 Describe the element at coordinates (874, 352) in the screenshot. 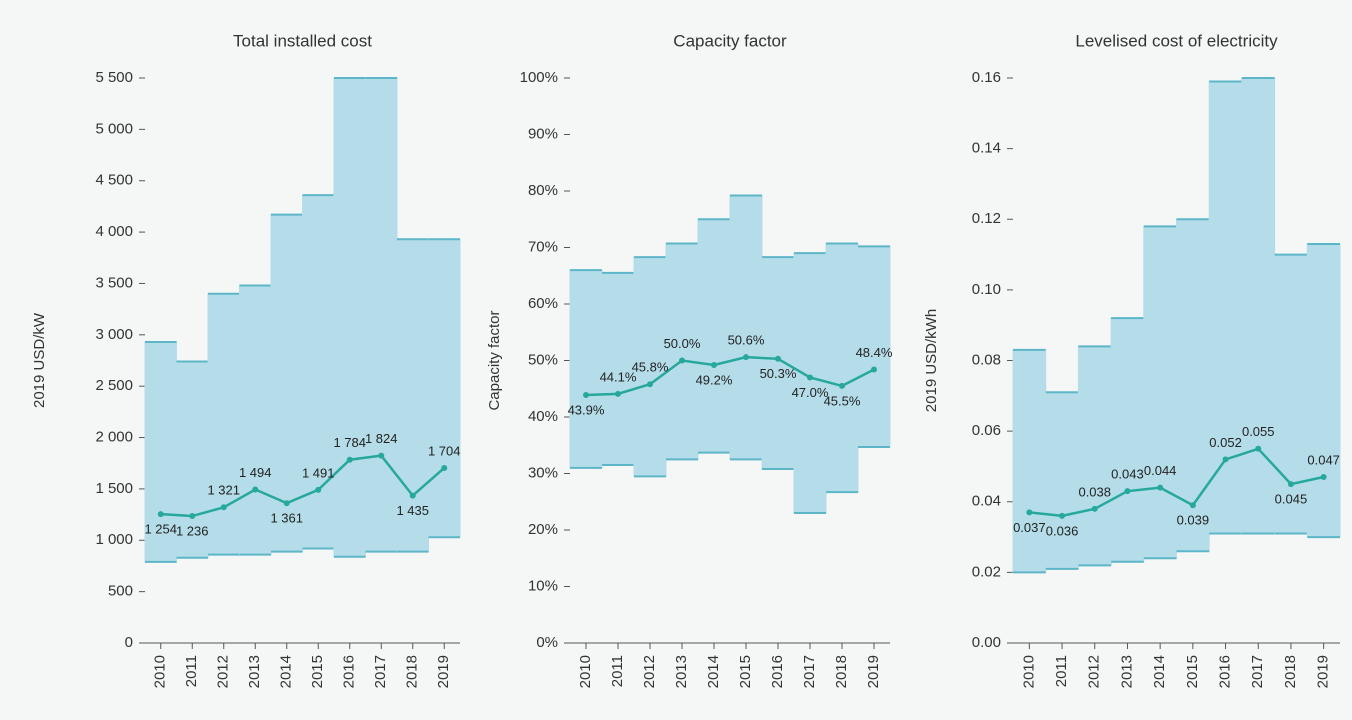

I see `value-label: 48.4%` at that location.